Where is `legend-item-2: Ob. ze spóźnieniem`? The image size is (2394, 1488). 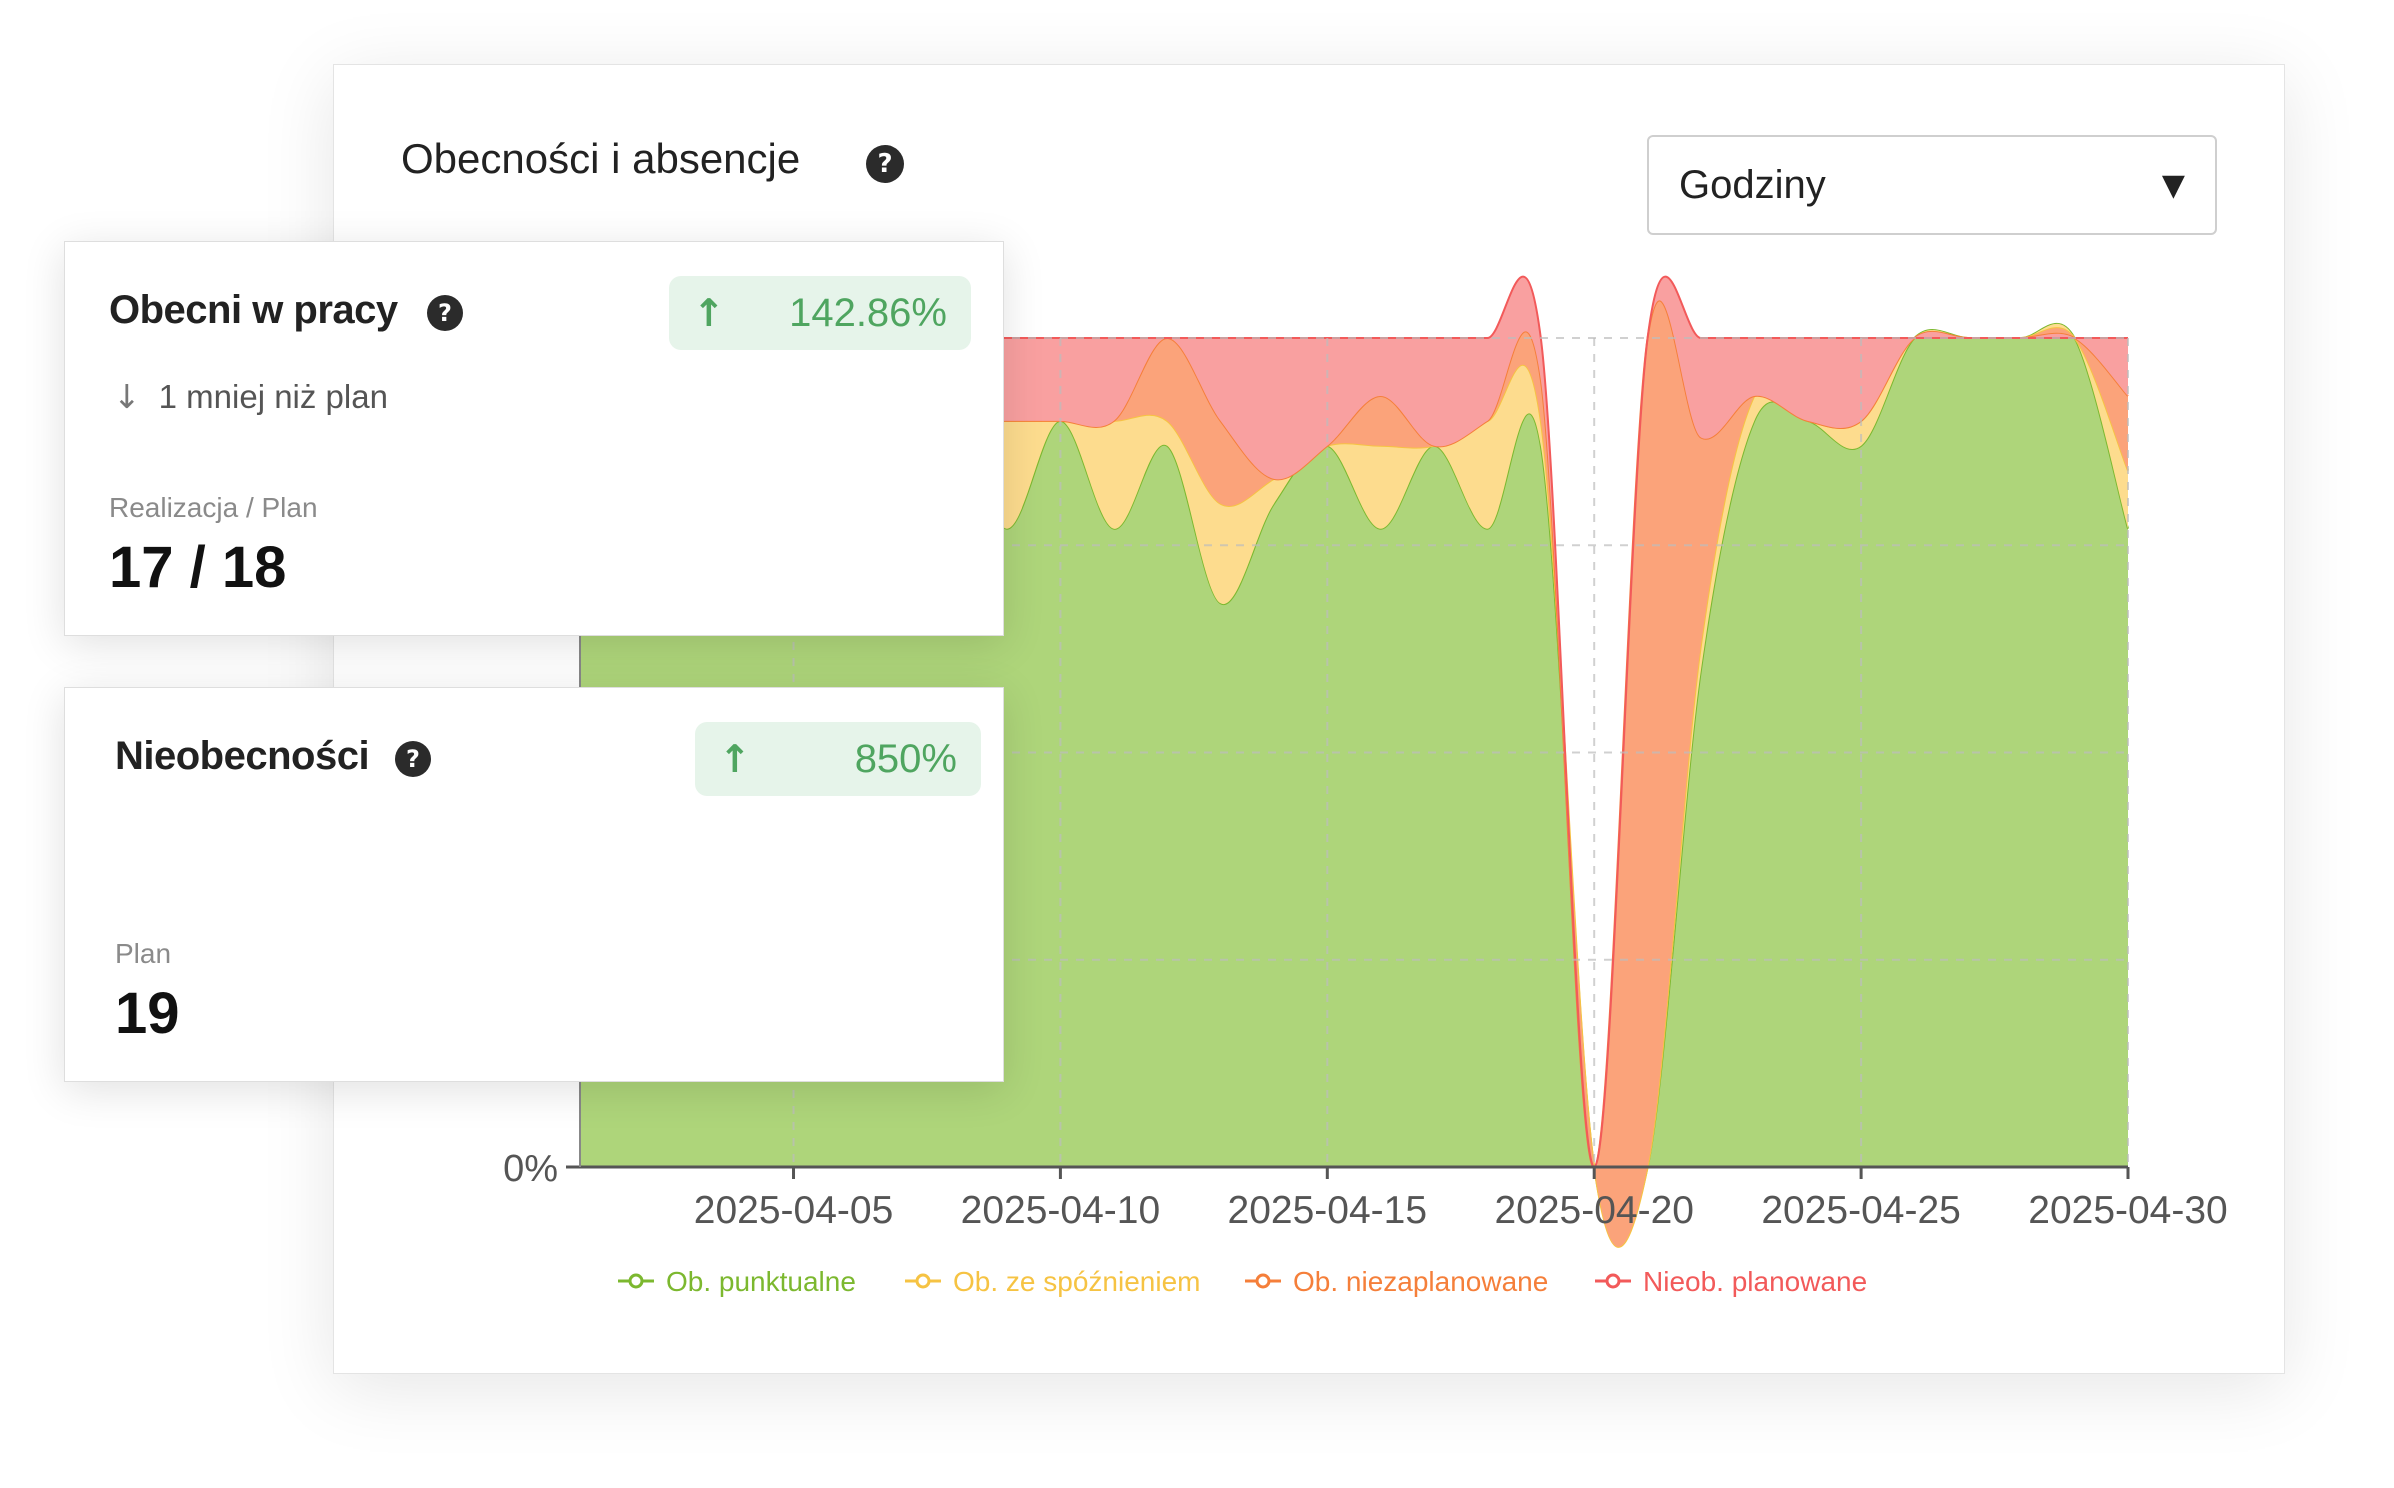
legend-item-2: Ob. ze spóźnieniem is located at coordinates (1052, 1281).